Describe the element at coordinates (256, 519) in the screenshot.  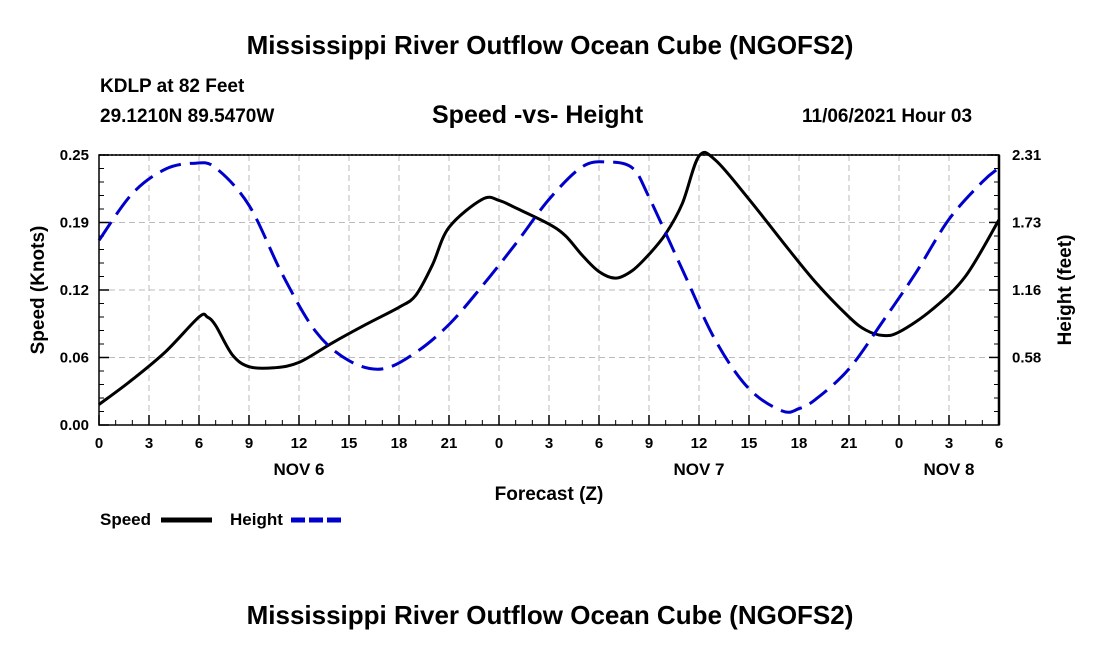
I see `legend-height-label: Height` at that location.